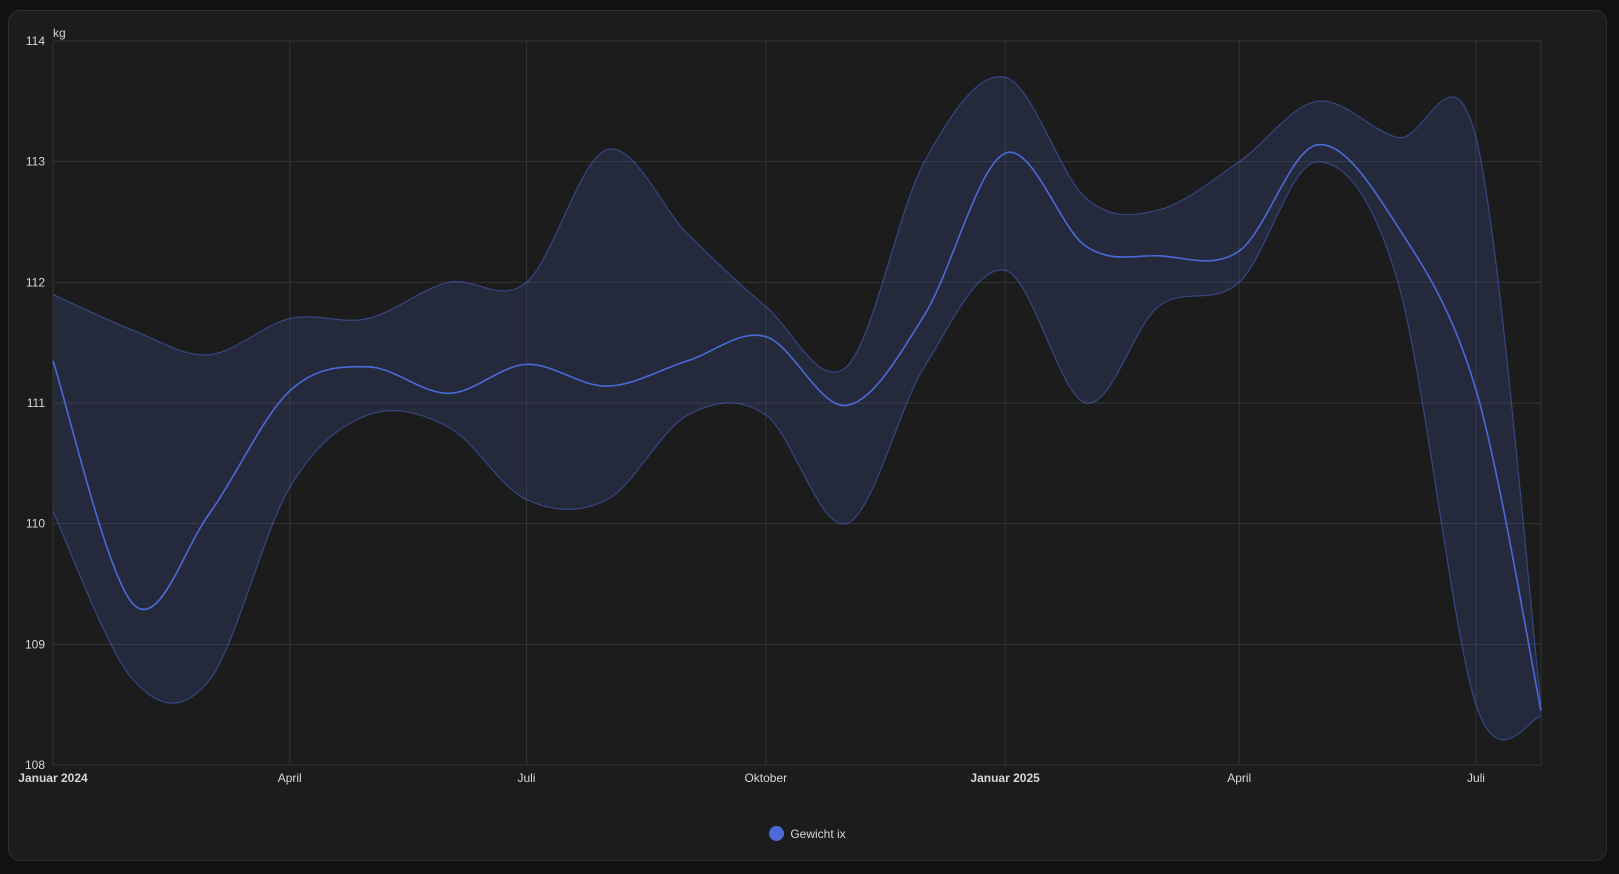 Image resolution: width=1619 pixels, height=874 pixels. I want to click on x-tick-label: Oktober, so click(765, 778).